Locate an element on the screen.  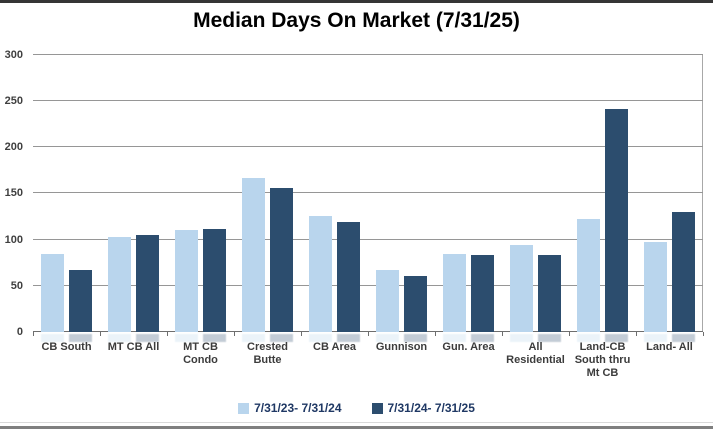
y-tick-label: 0 is located at coordinates (19, 332).